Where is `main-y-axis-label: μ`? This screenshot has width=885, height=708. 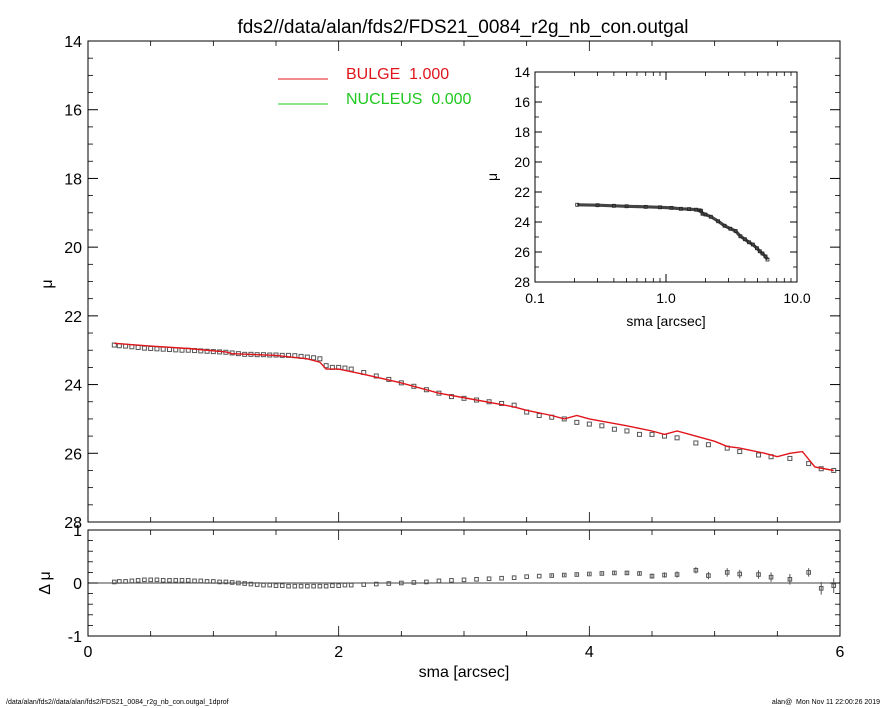 main-y-axis-label: μ is located at coordinates (47, 283).